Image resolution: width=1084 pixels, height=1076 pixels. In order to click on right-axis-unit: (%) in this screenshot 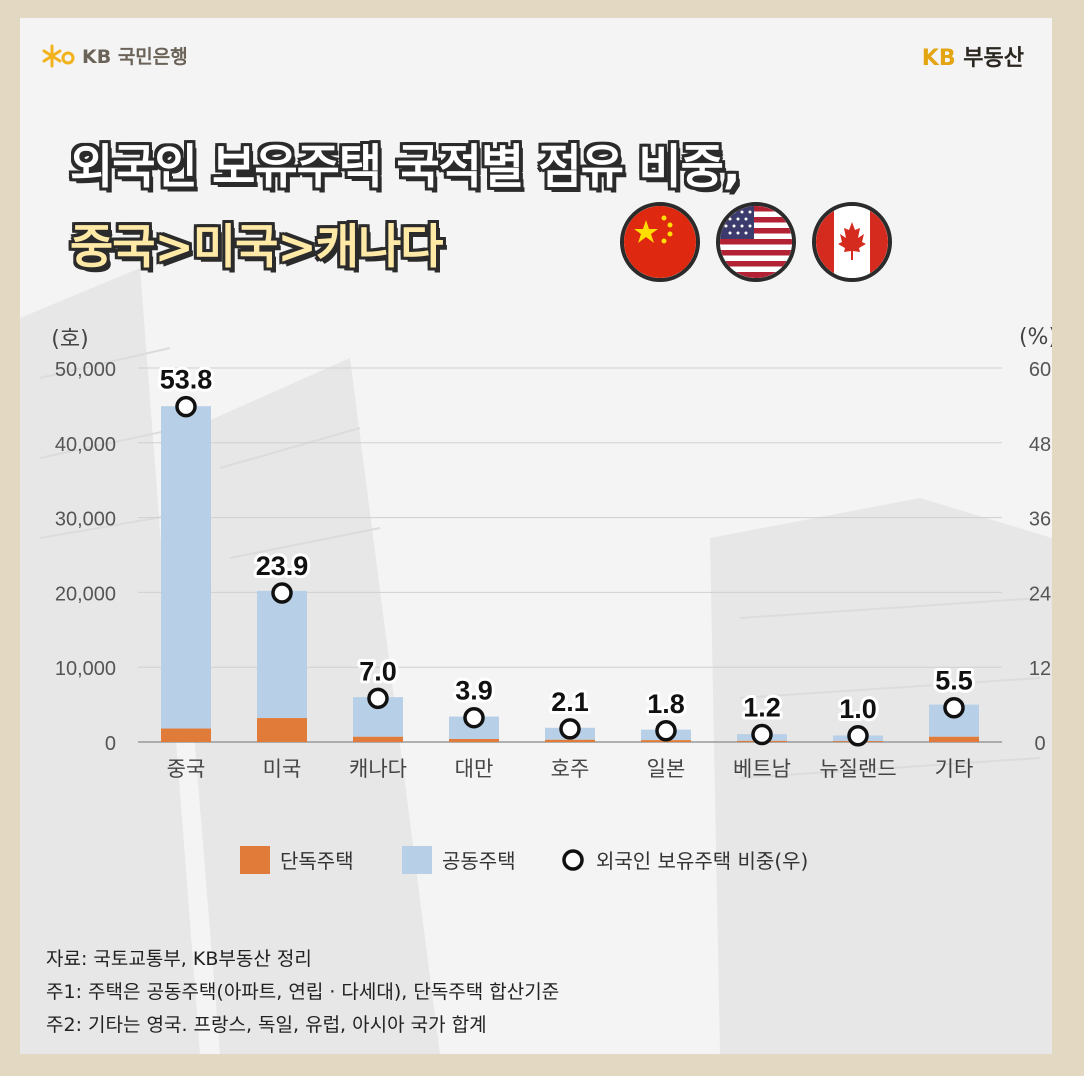, I will do `click(1035, 337)`.